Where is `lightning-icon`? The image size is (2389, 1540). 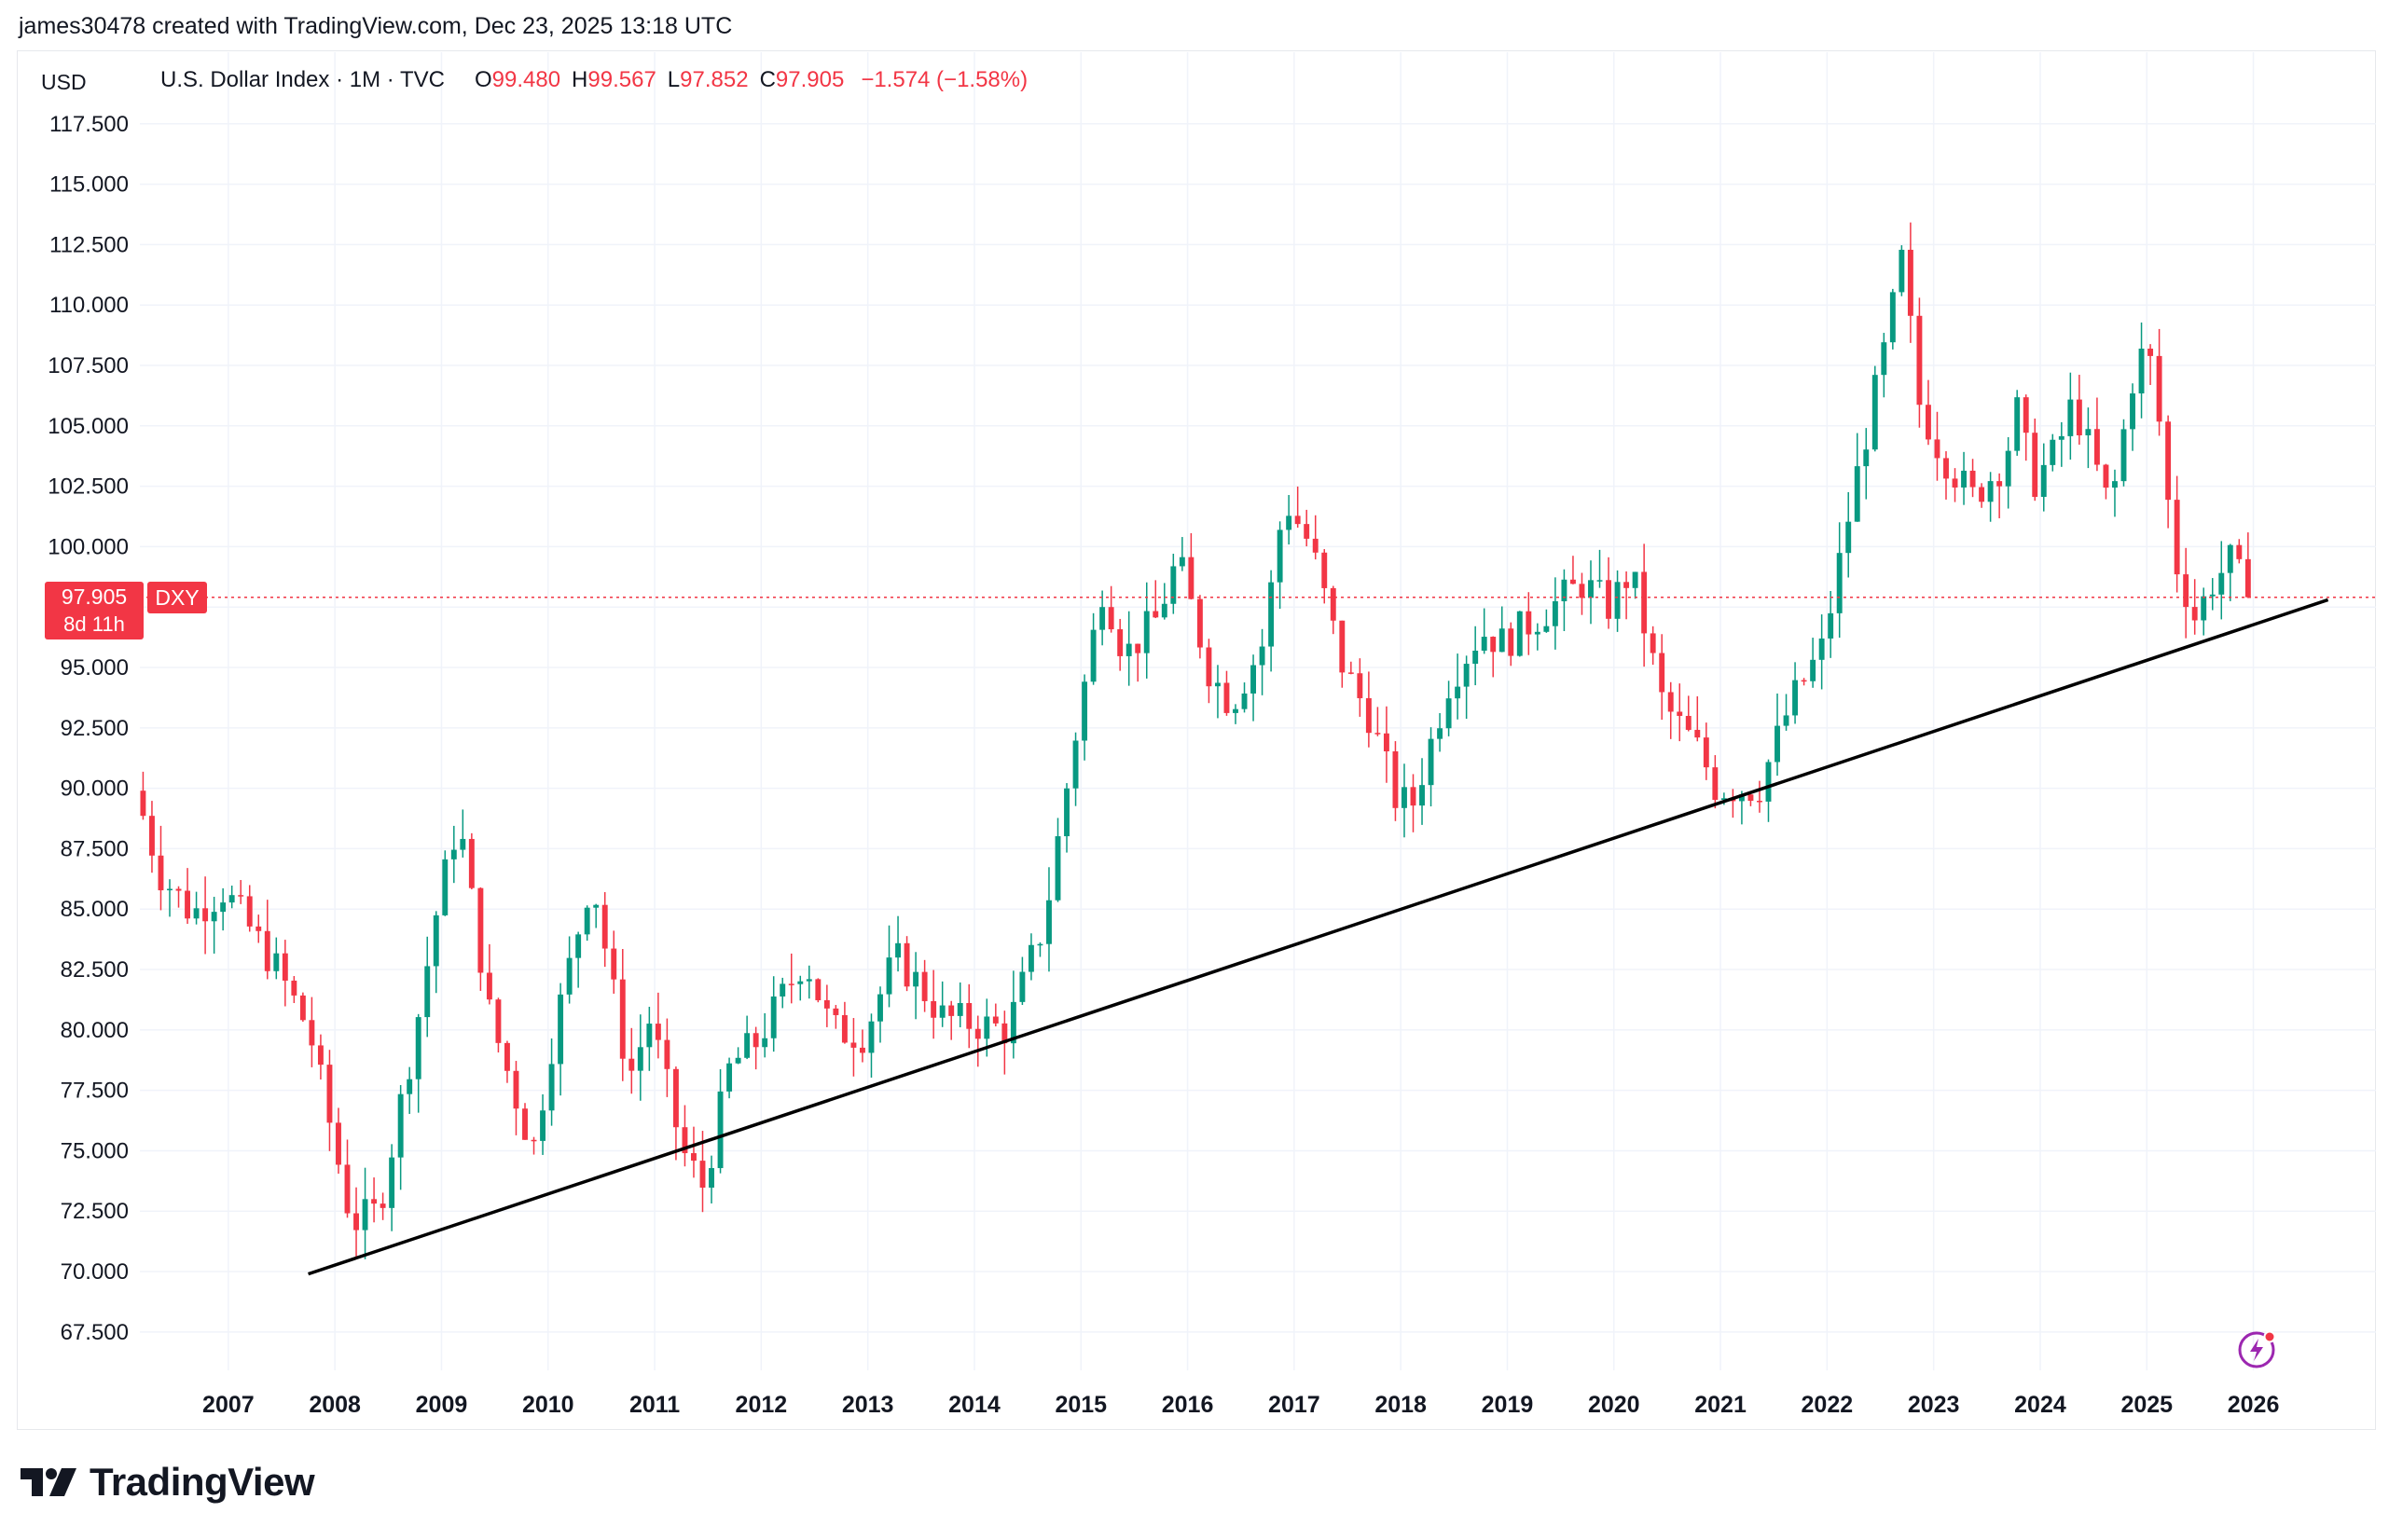 lightning-icon is located at coordinates (2257, 1348).